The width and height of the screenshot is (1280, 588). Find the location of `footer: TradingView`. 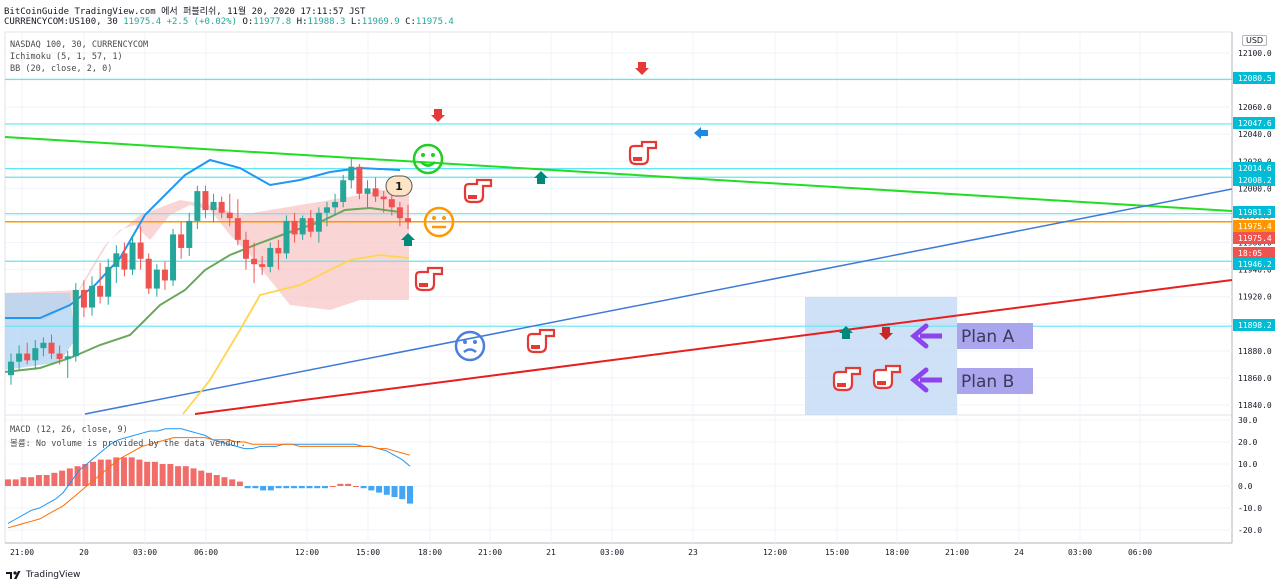

footer: TradingView is located at coordinates (43, 575).